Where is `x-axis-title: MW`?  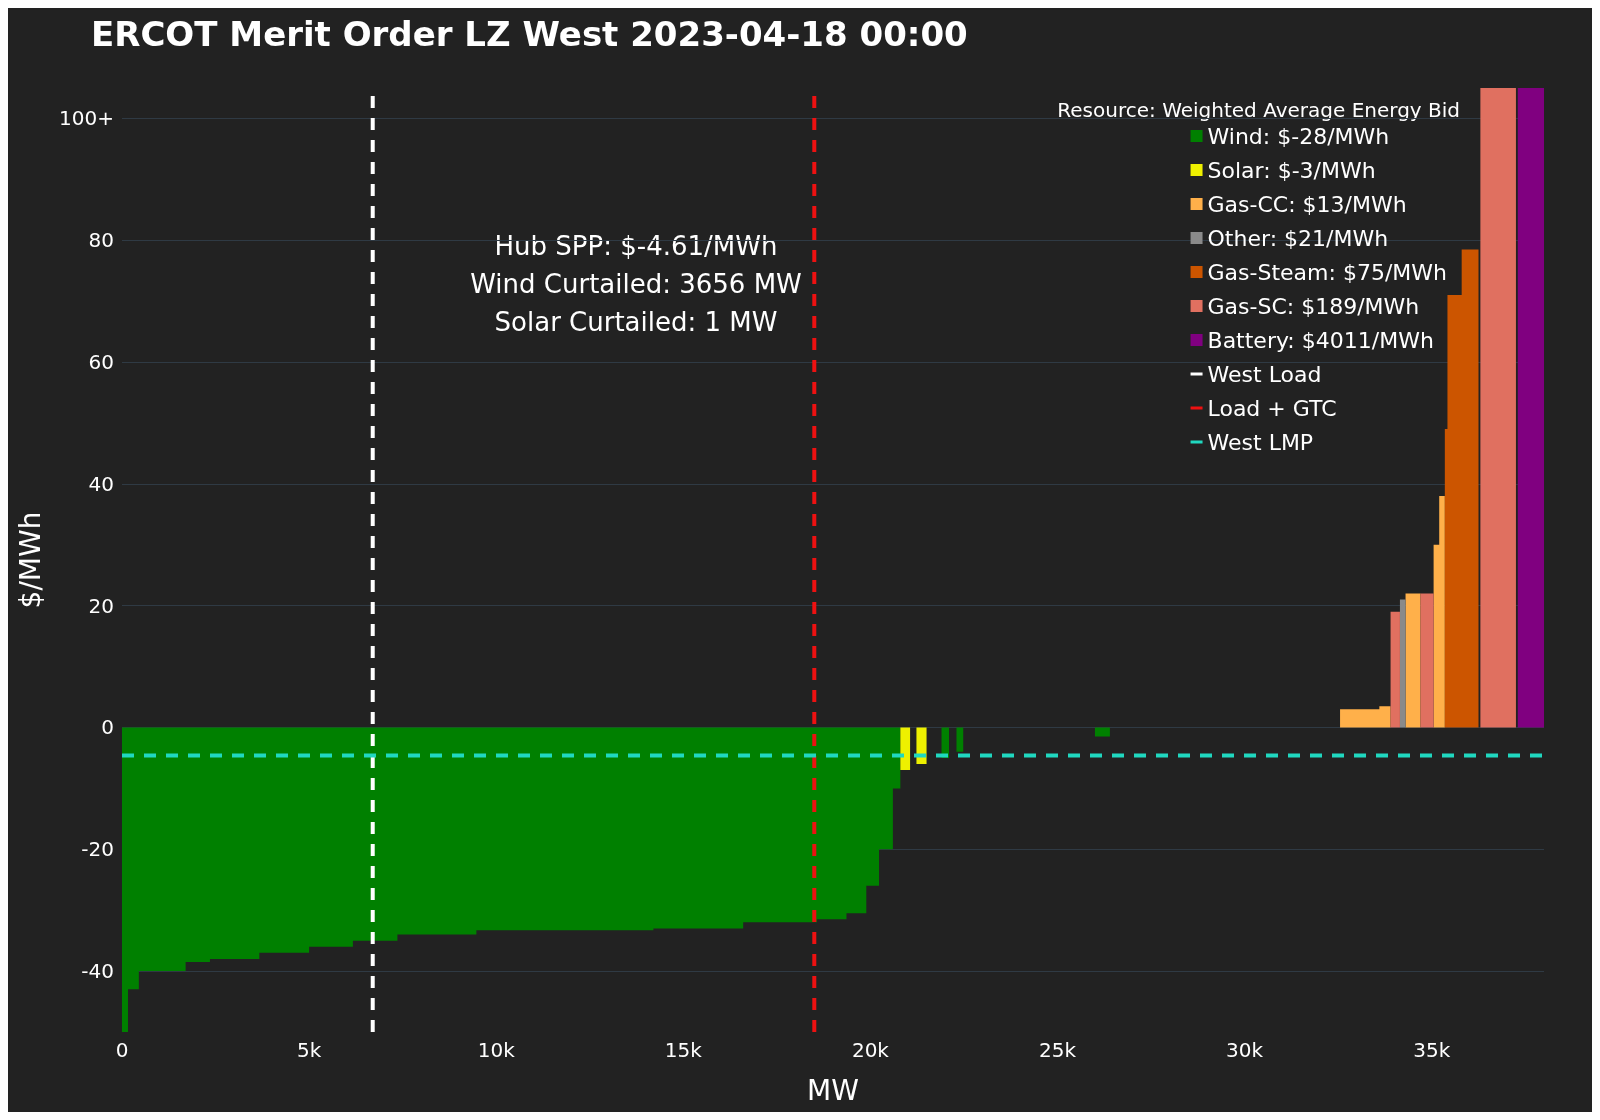
x-axis-title: MW is located at coordinates (833, 1090).